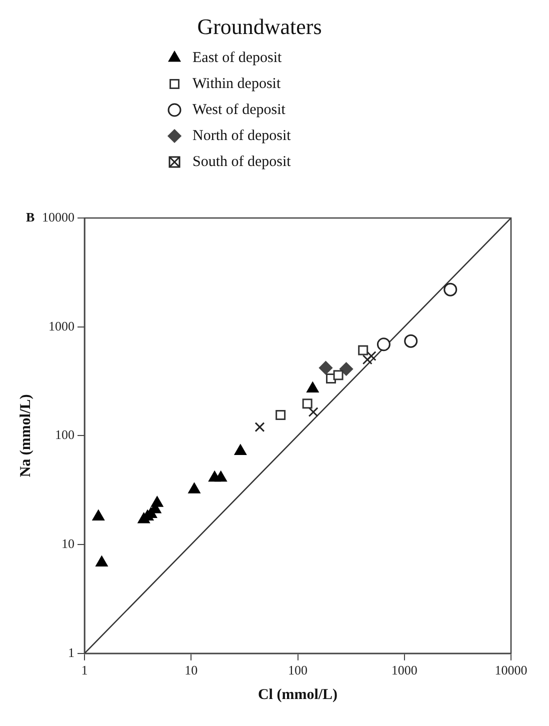  I want to click on x-tick-label: 100, so click(298, 670).